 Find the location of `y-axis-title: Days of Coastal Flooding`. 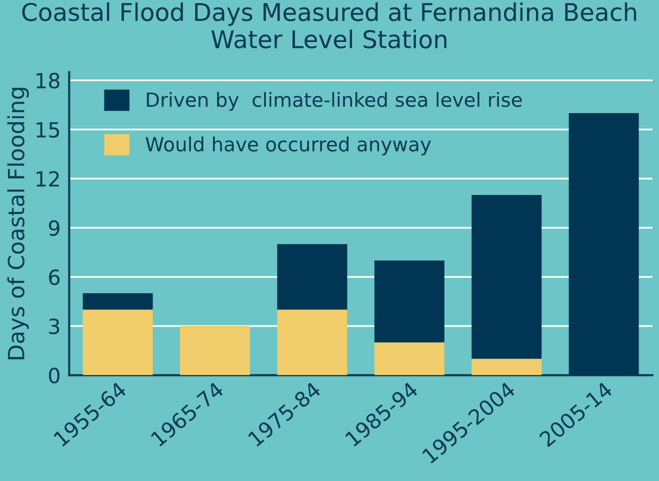

y-axis-title: Days of Coastal Flooding is located at coordinates (18, 224).